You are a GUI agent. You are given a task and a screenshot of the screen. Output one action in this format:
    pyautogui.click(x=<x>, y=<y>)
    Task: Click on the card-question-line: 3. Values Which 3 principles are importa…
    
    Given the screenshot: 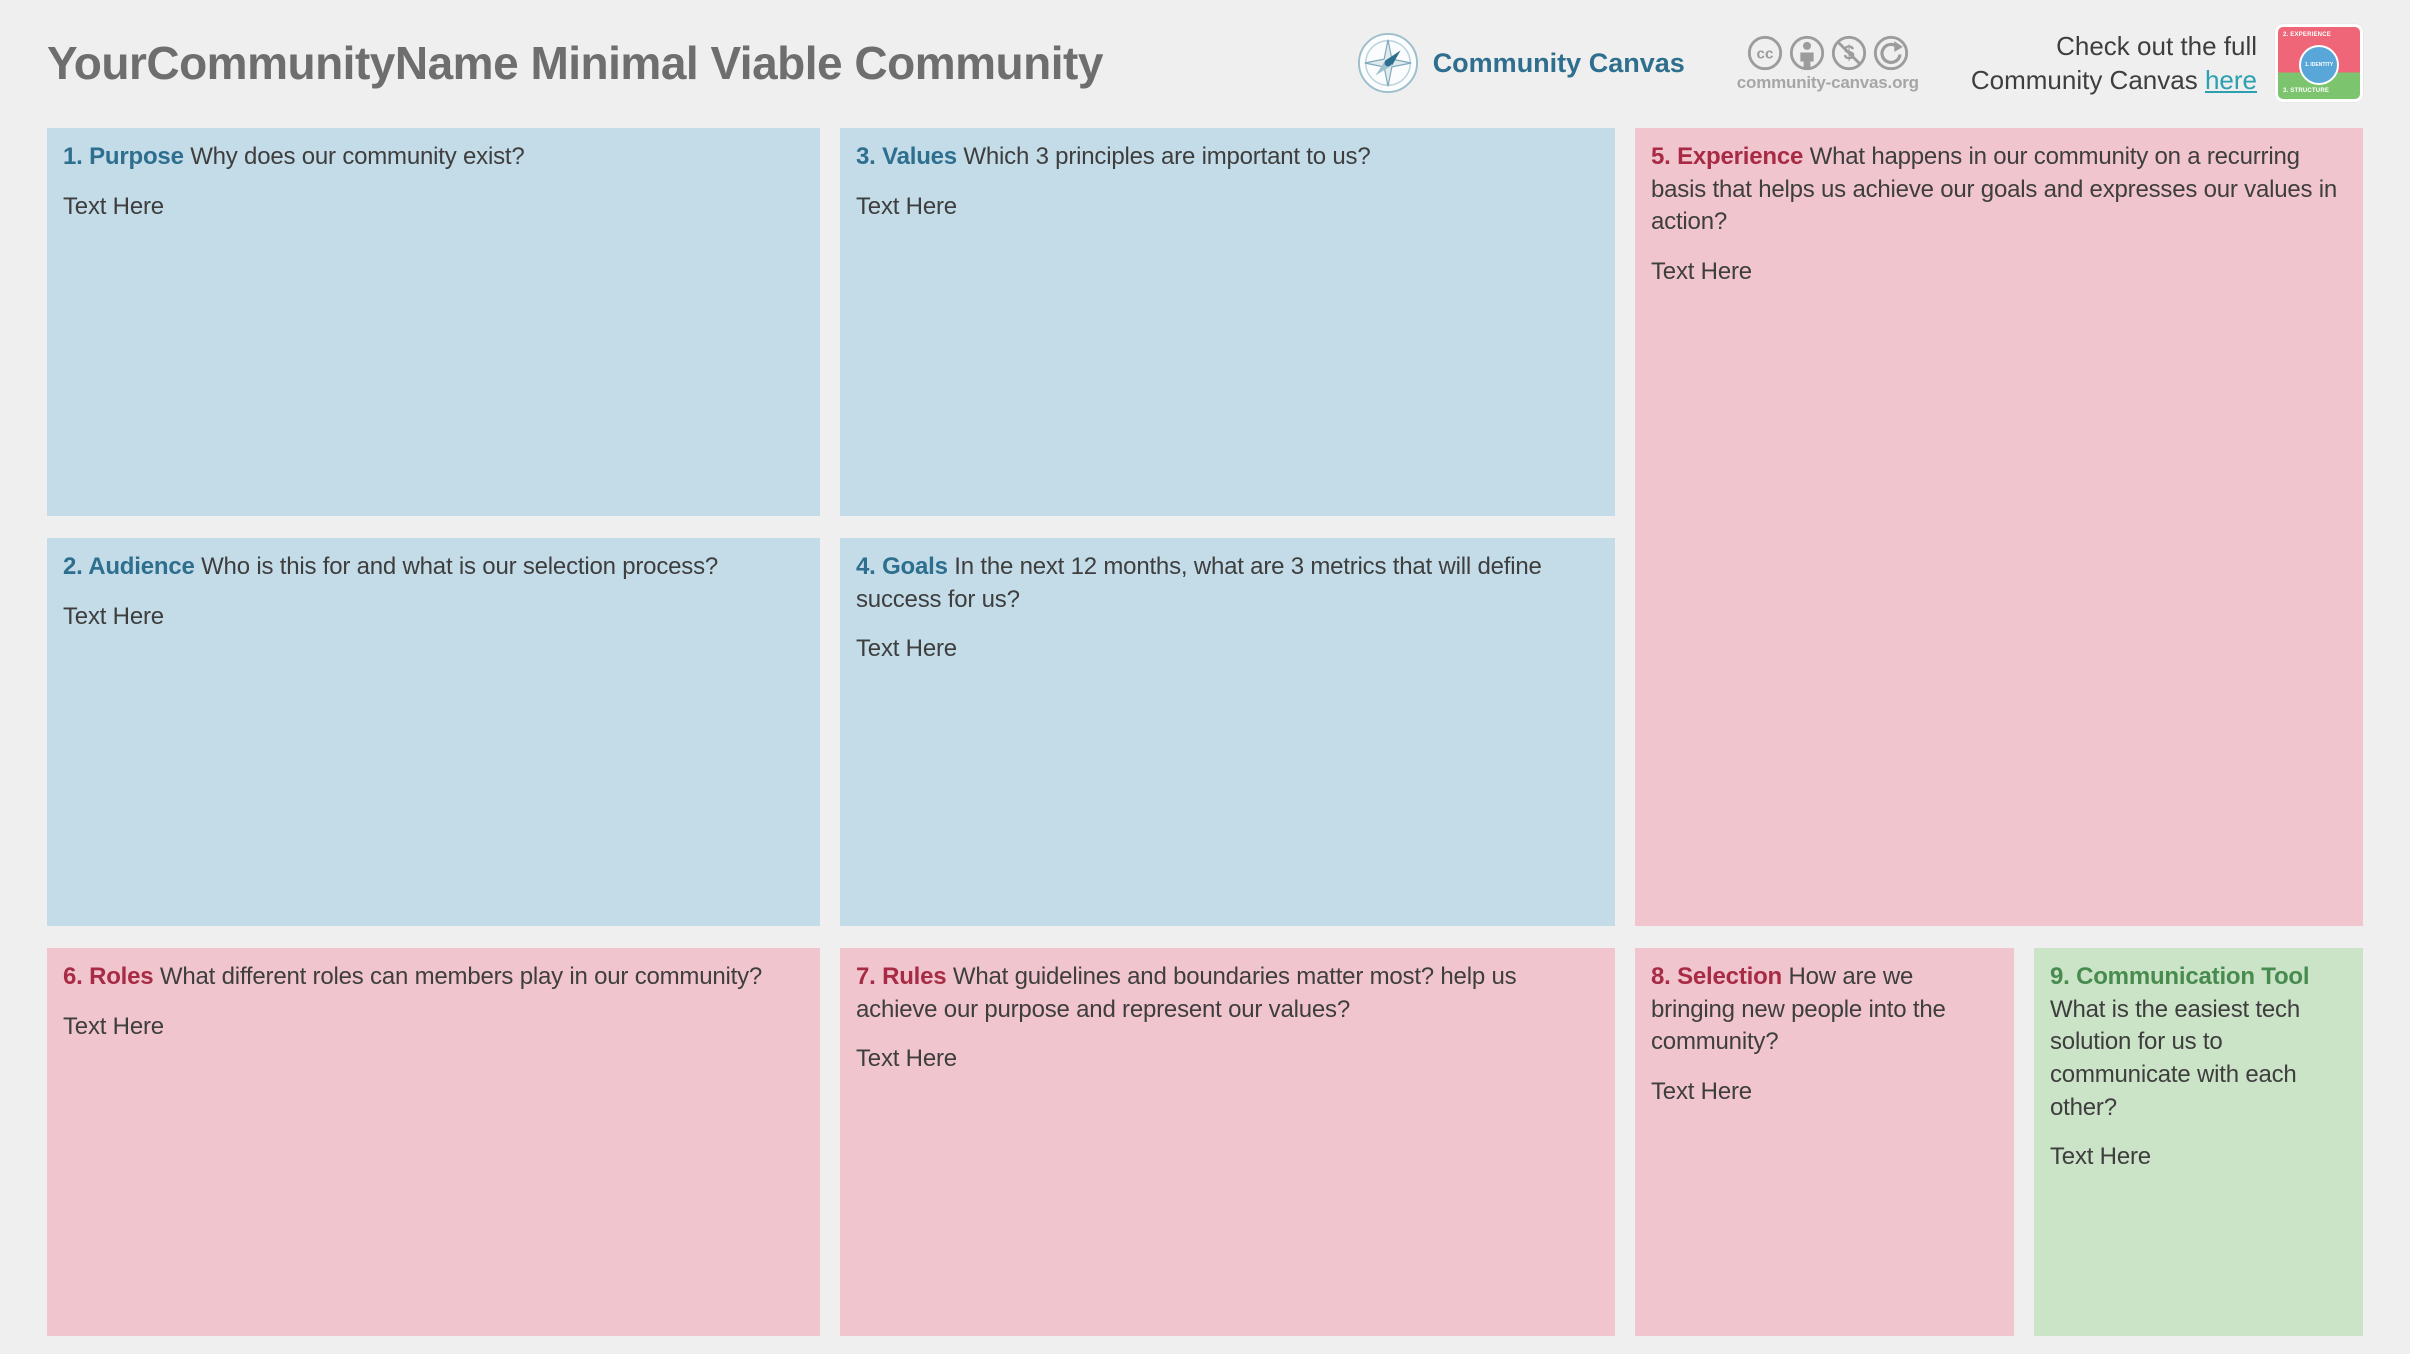 What is the action you would take?
    pyautogui.click(x=1227, y=157)
    